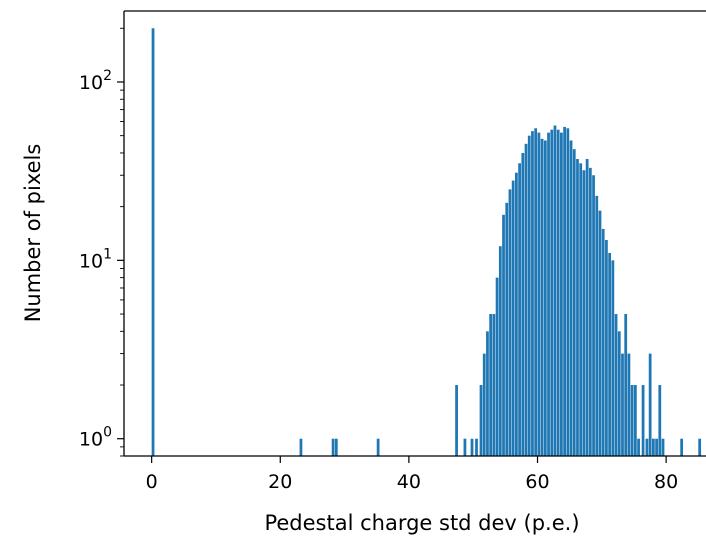 This screenshot has width=706, height=536. What do you see at coordinates (421, 523) in the screenshot?
I see `x-axis-title: Pedestal charge std dev (p.e.)` at bounding box center [421, 523].